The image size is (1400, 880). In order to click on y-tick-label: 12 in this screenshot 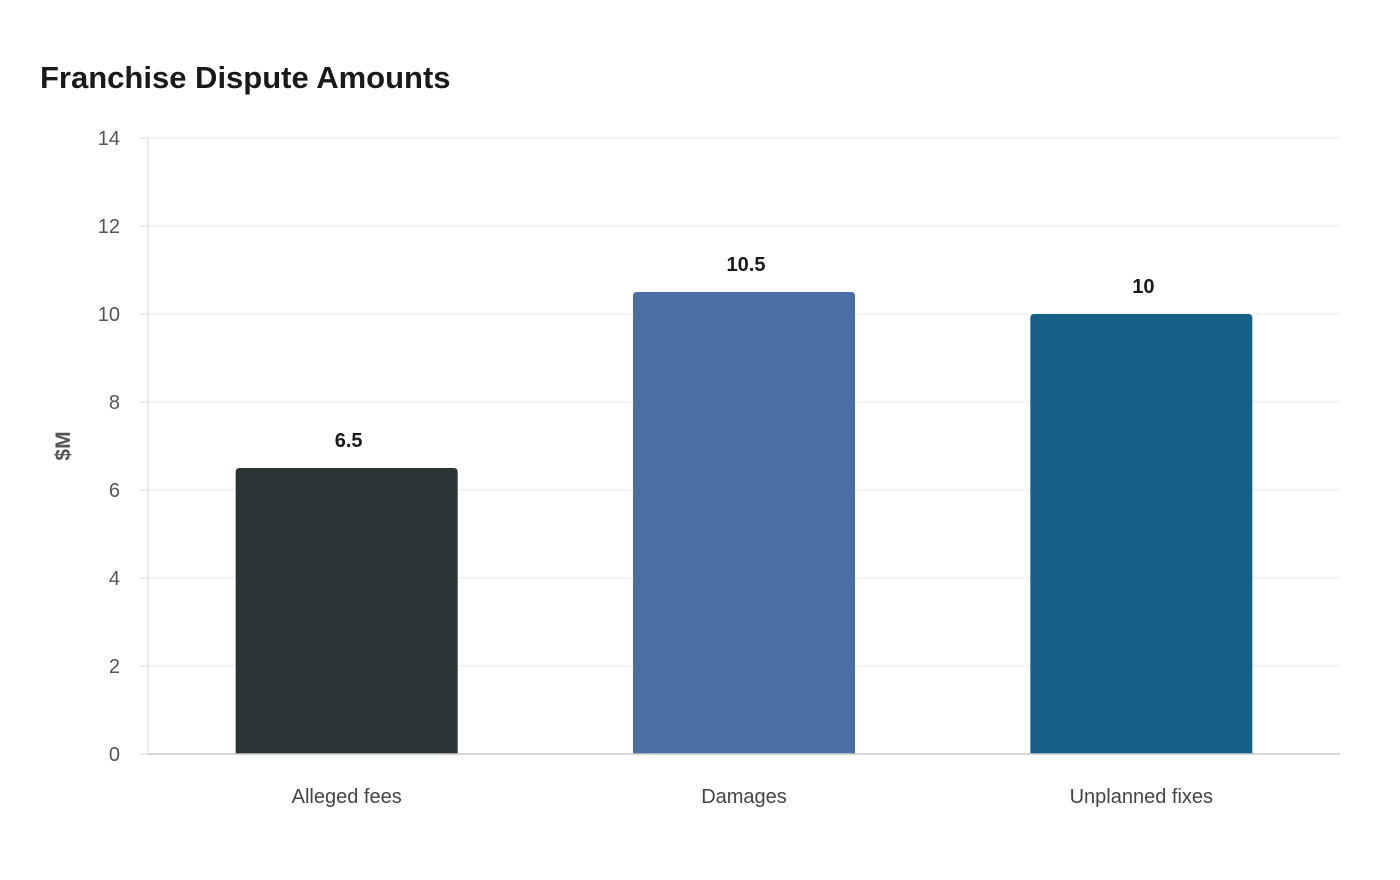, I will do `click(109, 227)`.